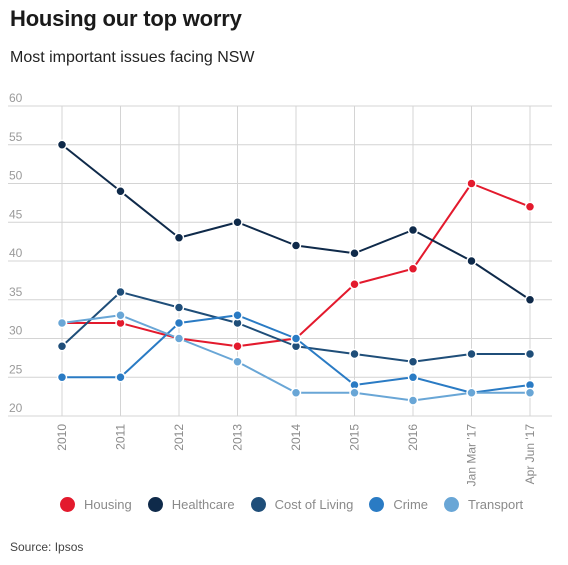 The height and width of the screenshot is (565, 568). I want to click on legend-label: Housing, so click(108, 504).